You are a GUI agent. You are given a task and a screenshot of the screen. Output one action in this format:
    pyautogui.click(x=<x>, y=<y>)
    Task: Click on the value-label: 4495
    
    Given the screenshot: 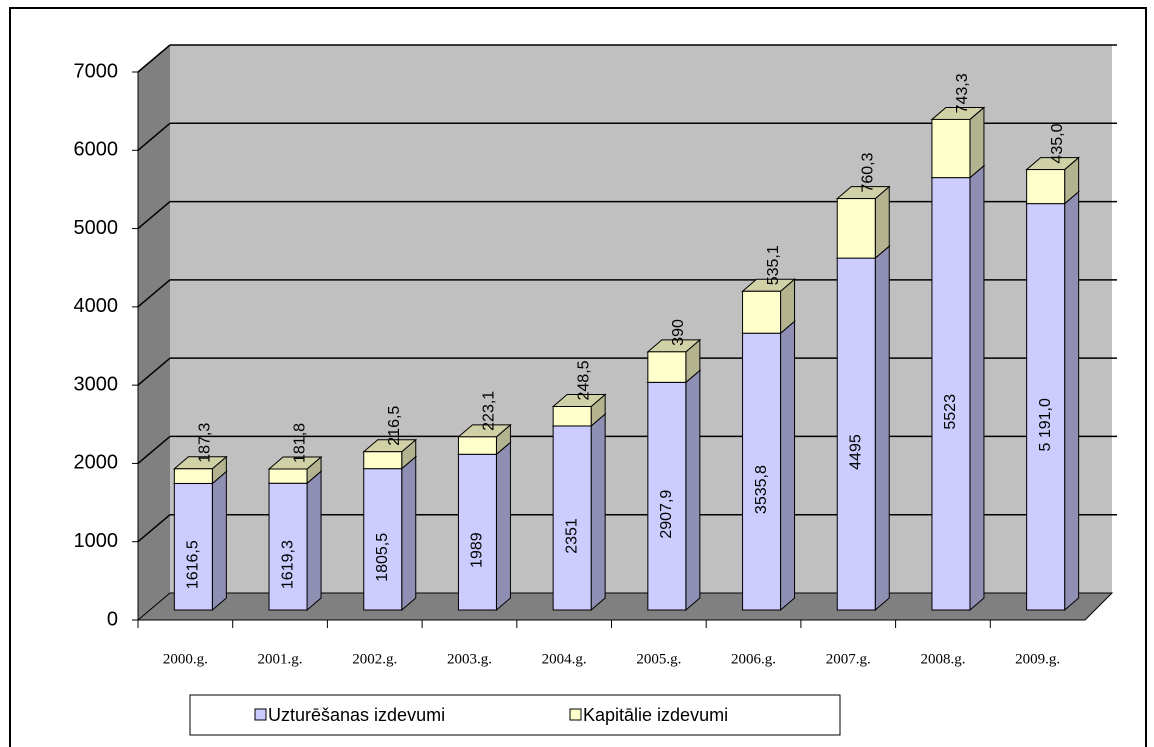 What is the action you would take?
    pyautogui.click(x=855, y=452)
    